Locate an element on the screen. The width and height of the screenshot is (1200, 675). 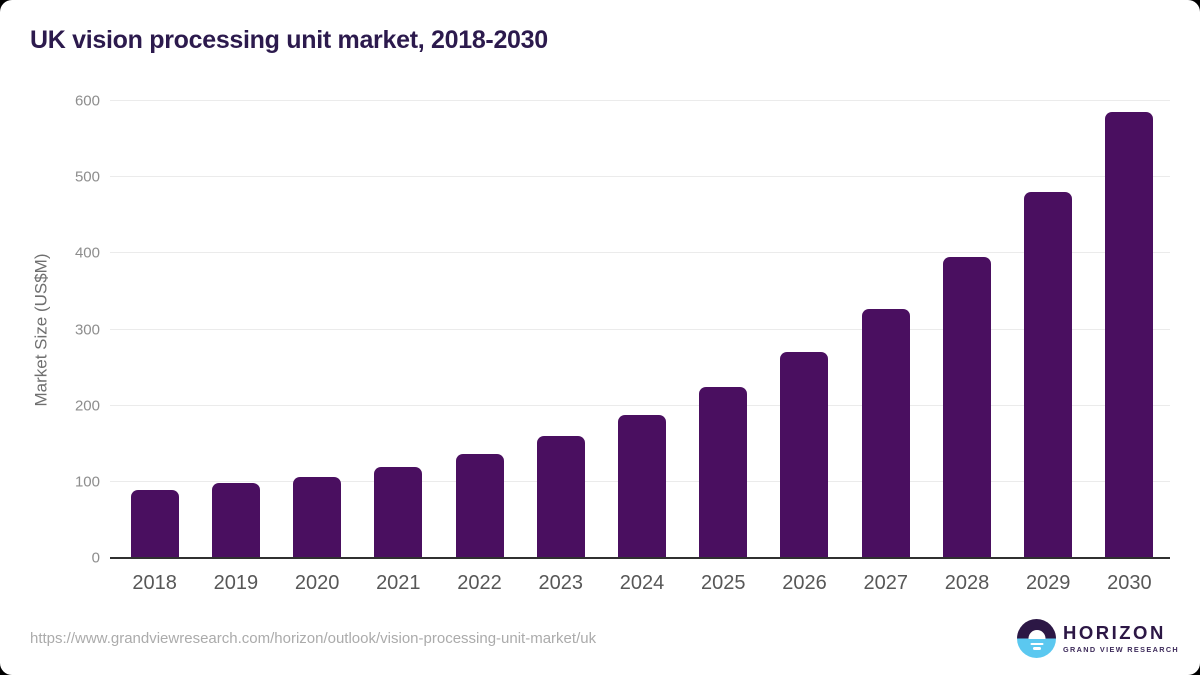
y-tick-label: 100 is located at coordinates (87, 482).